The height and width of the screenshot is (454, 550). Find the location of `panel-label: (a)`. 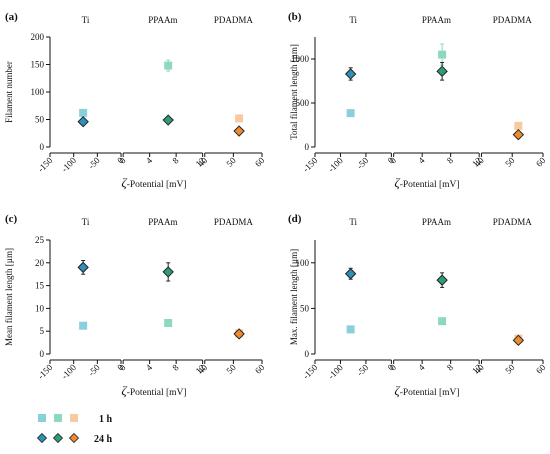

panel-label: (a) is located at coordinates (11, 17).